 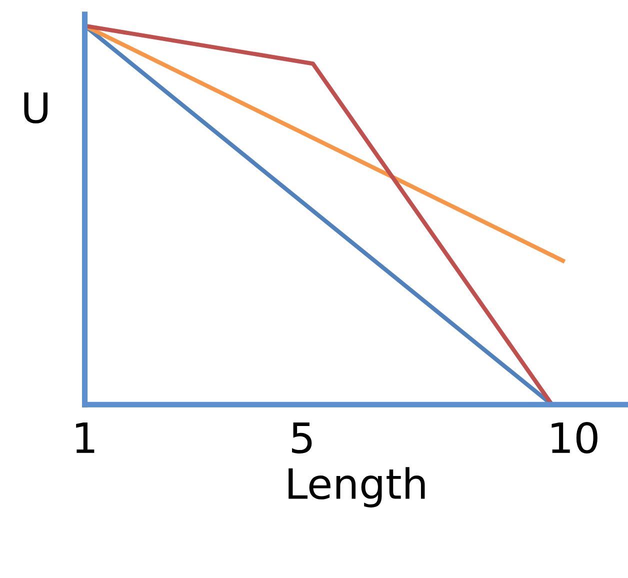 I want to click on x-tick-label: 10, so click(x=575, y=438).